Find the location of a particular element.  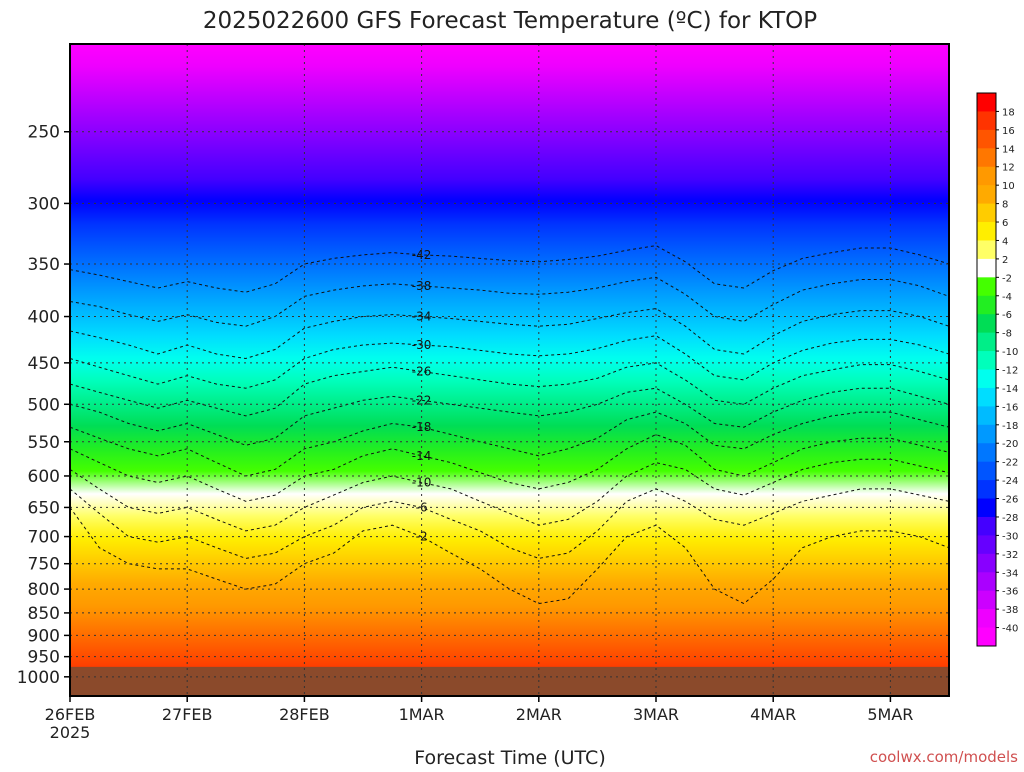

y-tick-label: 400 is located at coordinates (44, 318).